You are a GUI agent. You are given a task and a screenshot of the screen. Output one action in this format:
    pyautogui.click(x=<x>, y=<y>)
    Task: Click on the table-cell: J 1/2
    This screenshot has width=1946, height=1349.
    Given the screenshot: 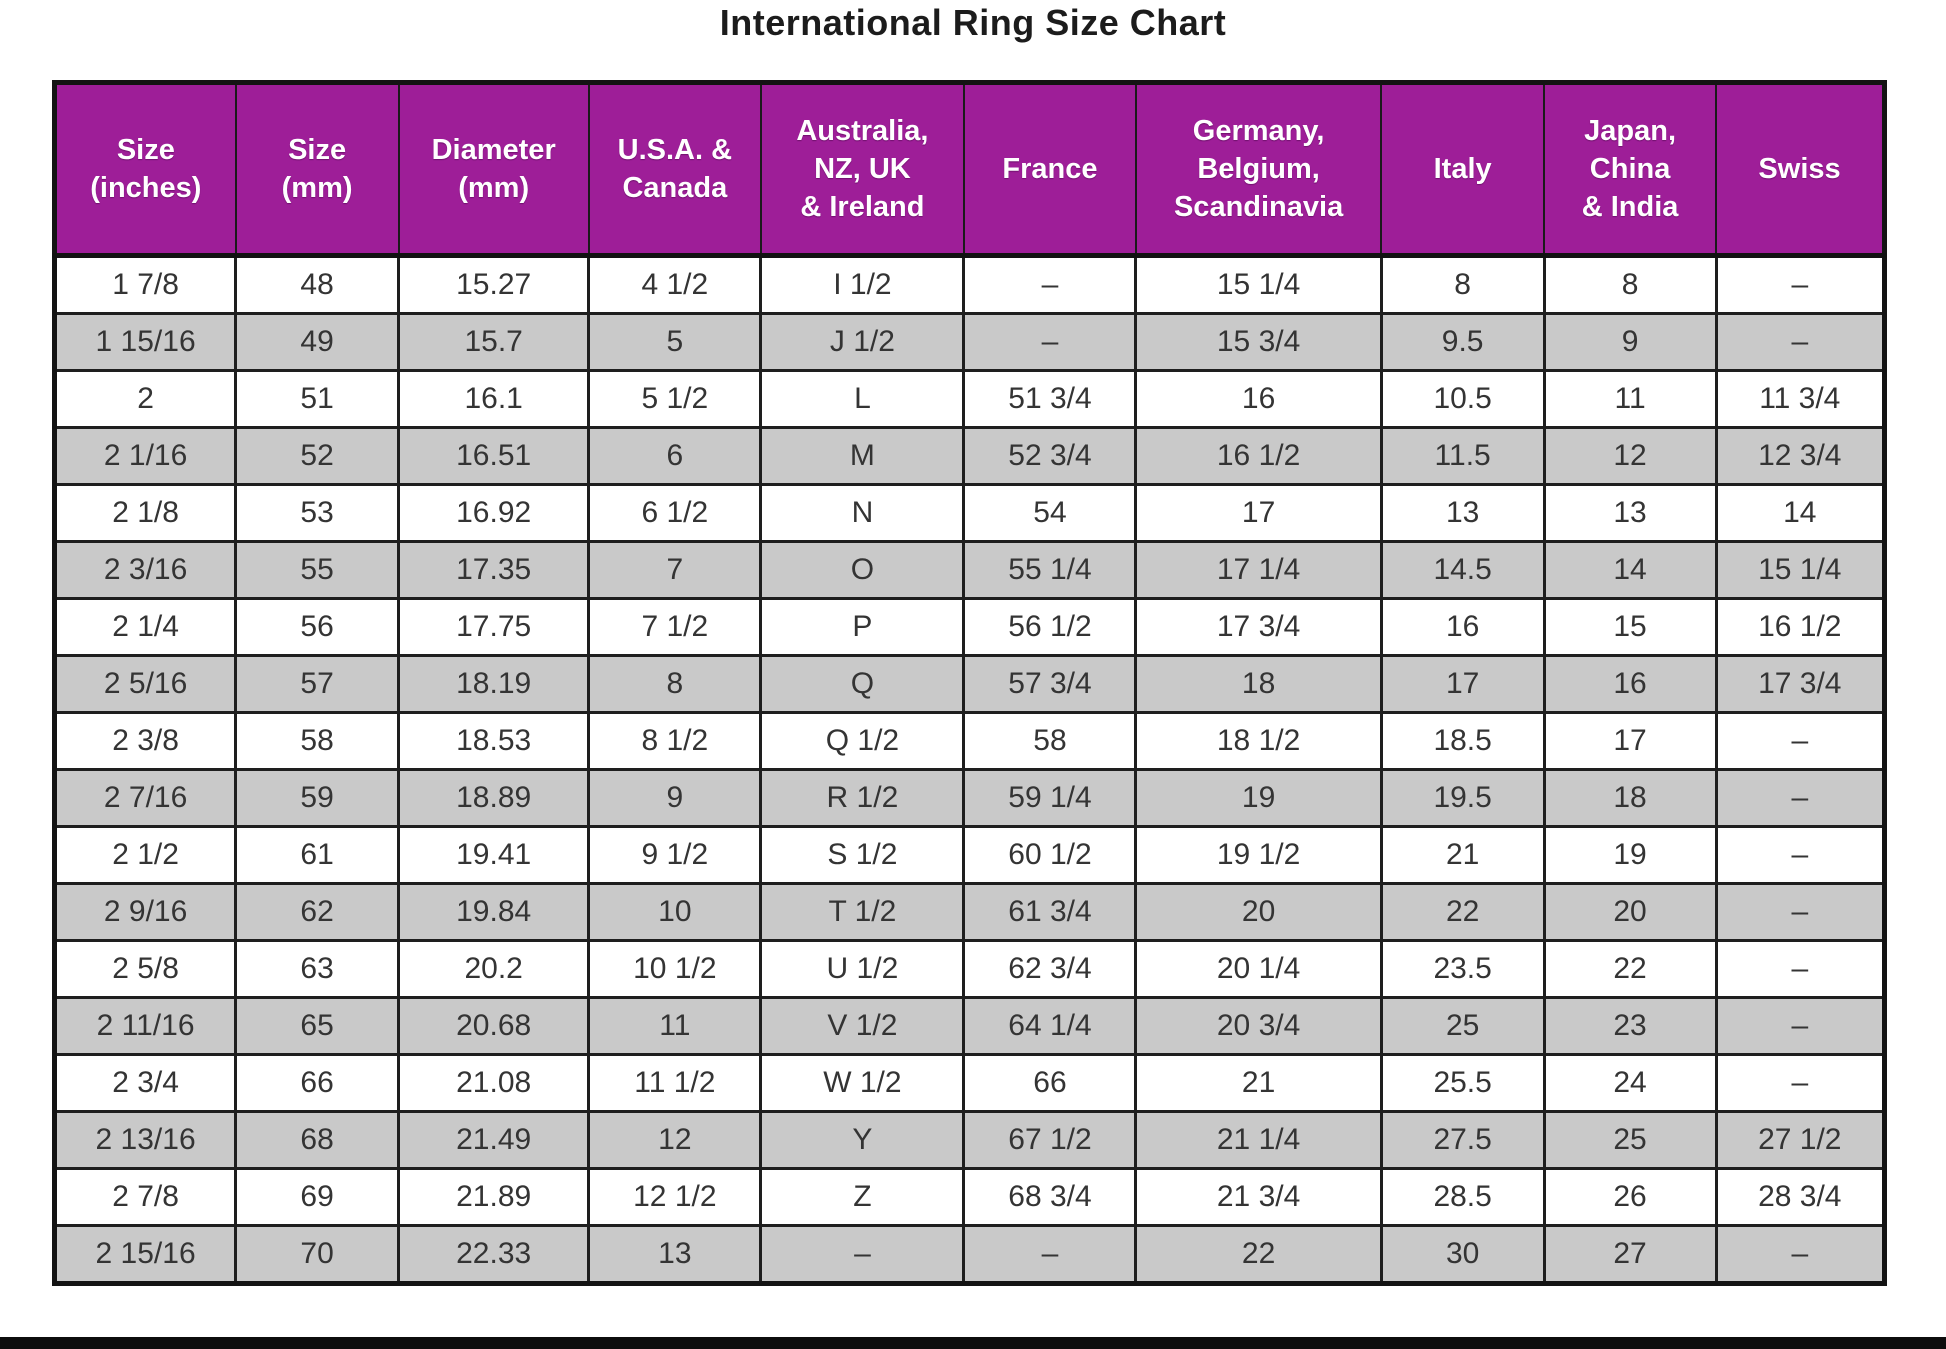 What is the action you would take?
    pyautogui.click(x=862, y=342)
    